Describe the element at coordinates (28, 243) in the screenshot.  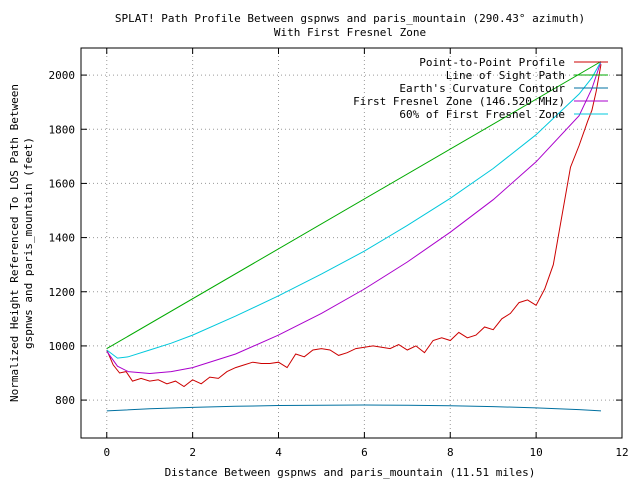
I see `y-axis-label-line2: gspnws and paris_mountain (feet)` at that location.